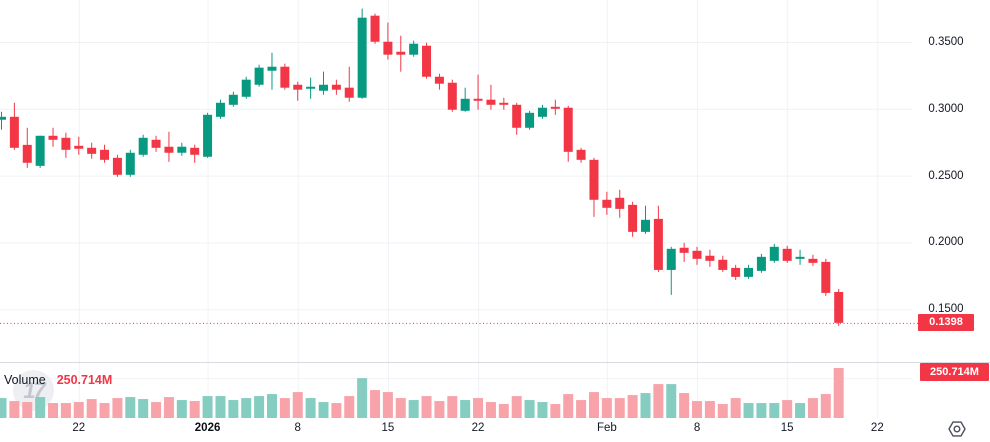 The image size is (990, 442). What do you see at coordinates (946, 309) in the screenshot?
I see `price-tick-label: 0.1500` at bounding box center [946, 309].